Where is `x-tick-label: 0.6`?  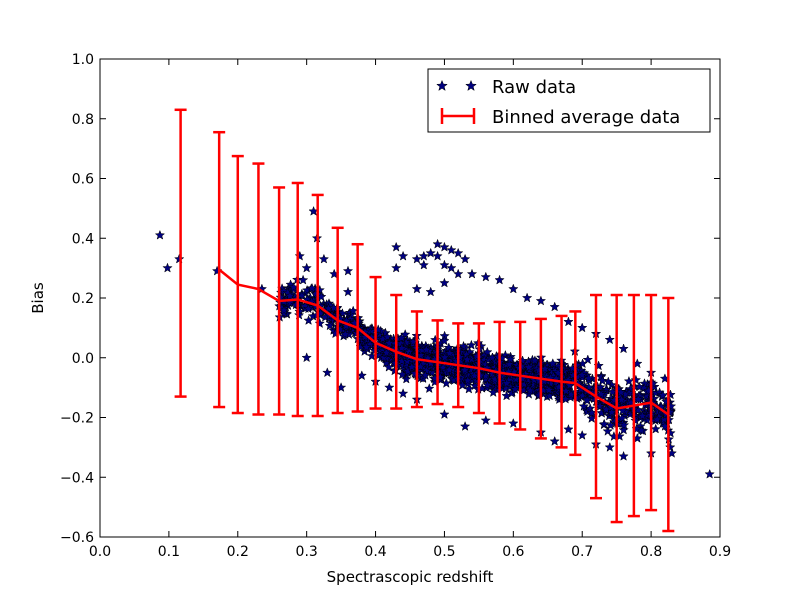
x-tick-label: 0.6 is located at coordinates (513, 552).